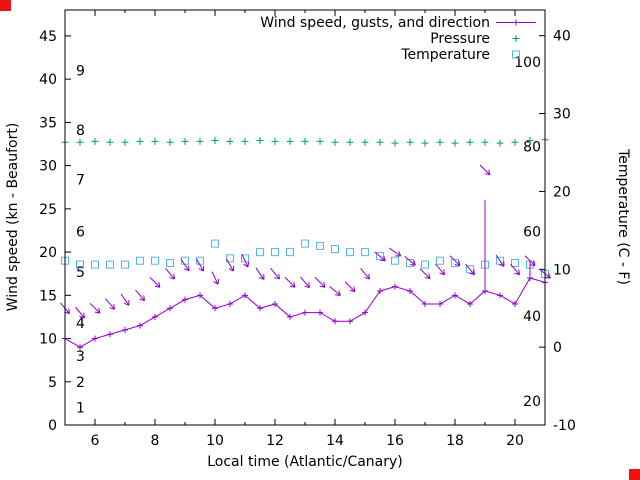 The image size is (640, 480). What do you see at coordinates (515, 441) in the screenshot?
I see `x-tick-label: 20` at bounding box center [515, 441].